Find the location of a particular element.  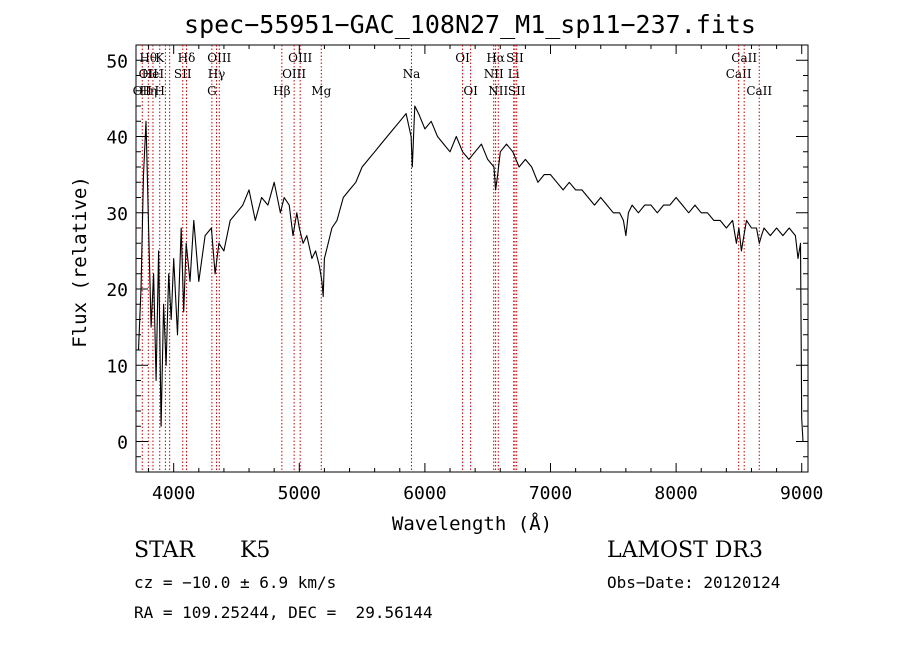

y-tick-label: 40 is located at coordinates (117, 138).